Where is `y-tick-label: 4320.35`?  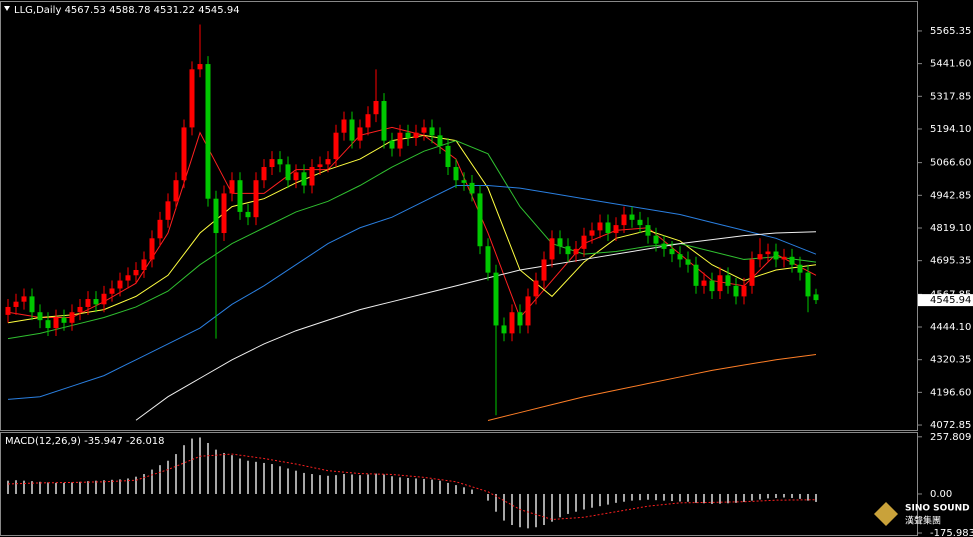
y-tick-label: 4320.35 is located at coordinates (950, 360).